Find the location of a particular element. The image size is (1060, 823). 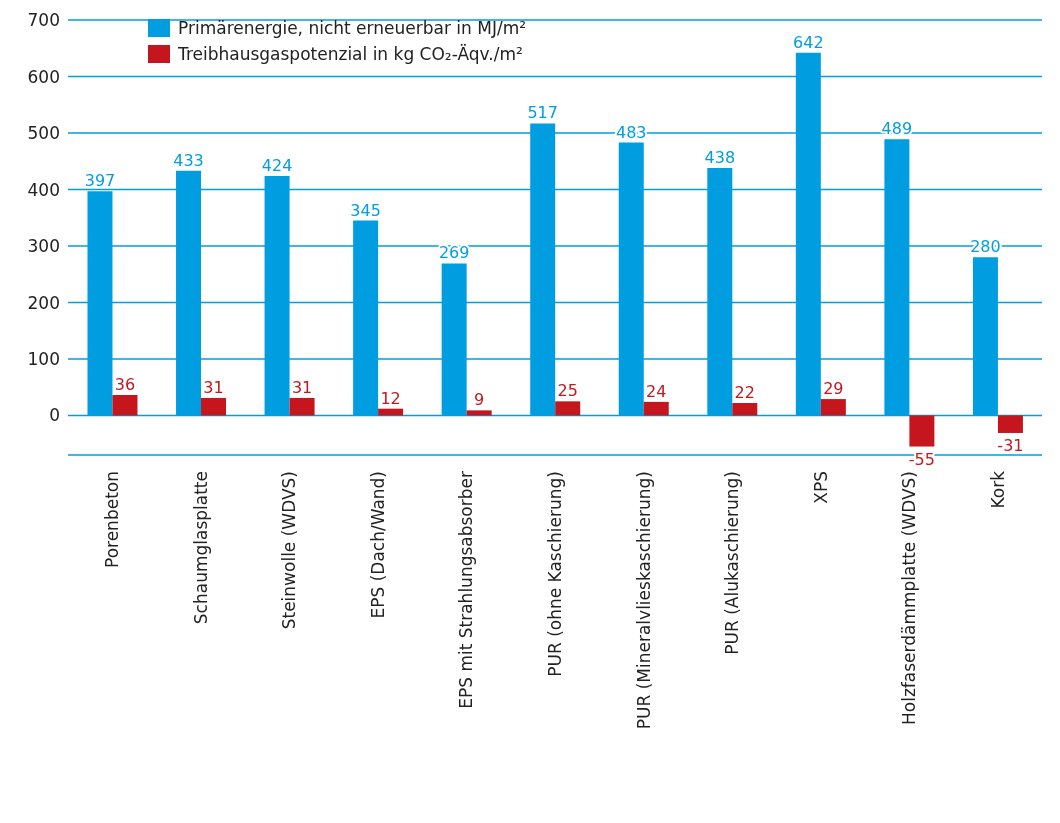

data-label: 269 is located at coordinates (454, 253).